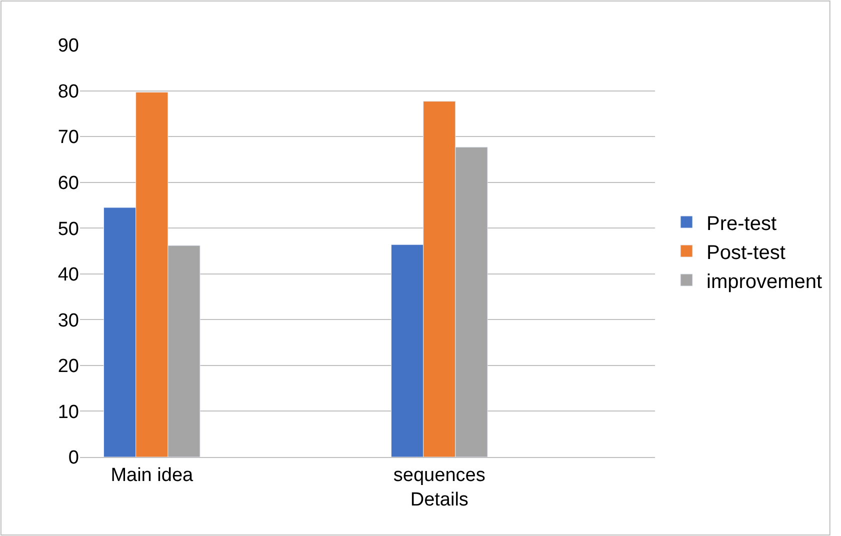 The width and height of the screenshot is (841, 536). I want to click on y-tick-label: 90, so click(68, 46).